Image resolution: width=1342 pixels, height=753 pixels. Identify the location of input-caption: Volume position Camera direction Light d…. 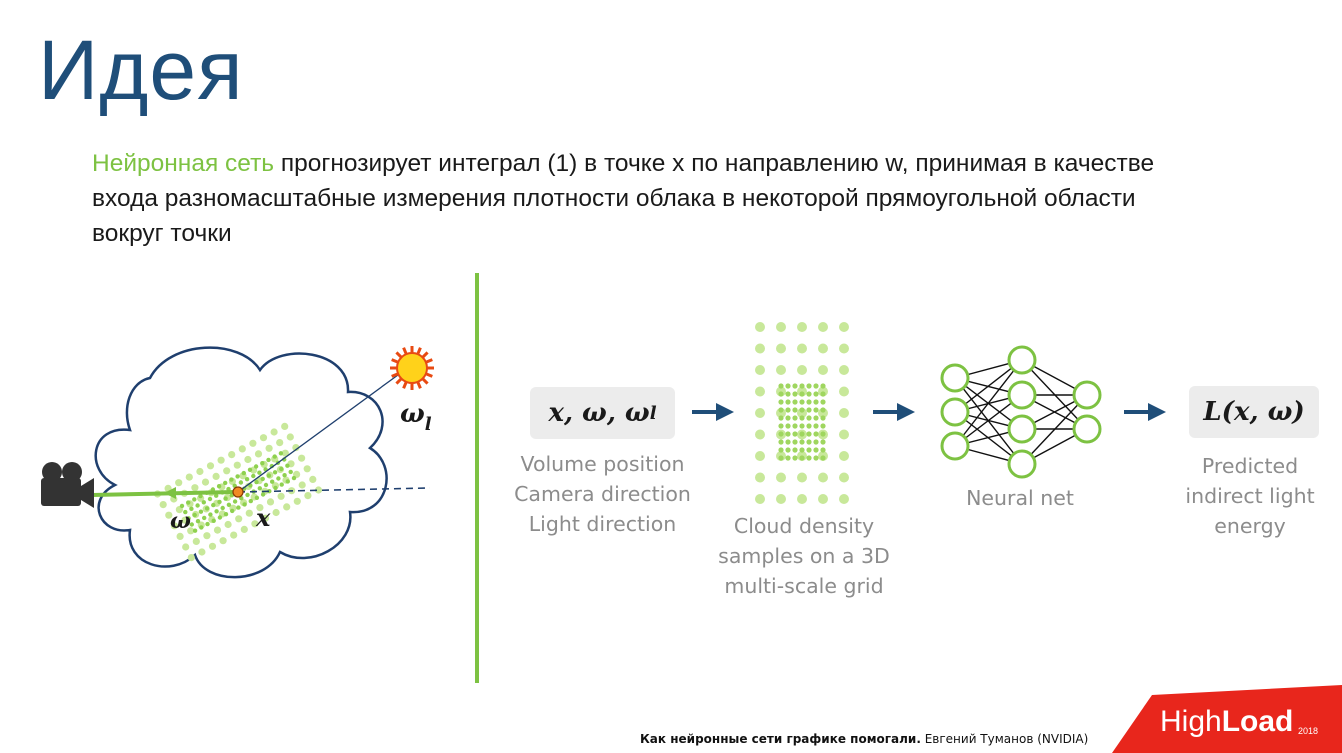
(602, 494).